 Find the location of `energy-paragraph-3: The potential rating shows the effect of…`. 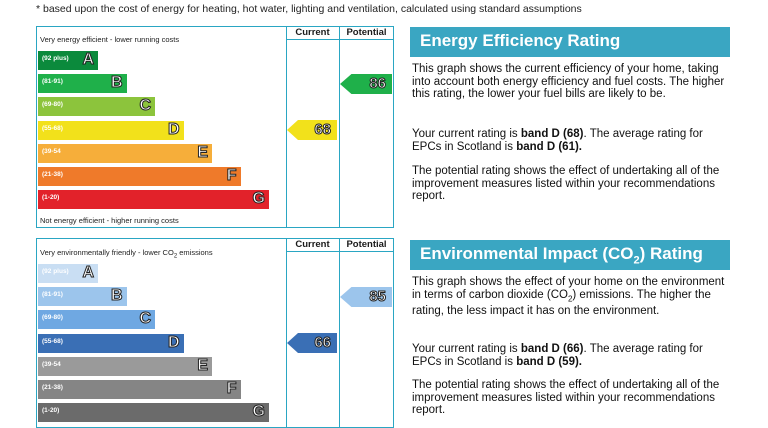

energy-paragraph-3: The potential rating shows the effect of… is located at coordinates (566, 183).